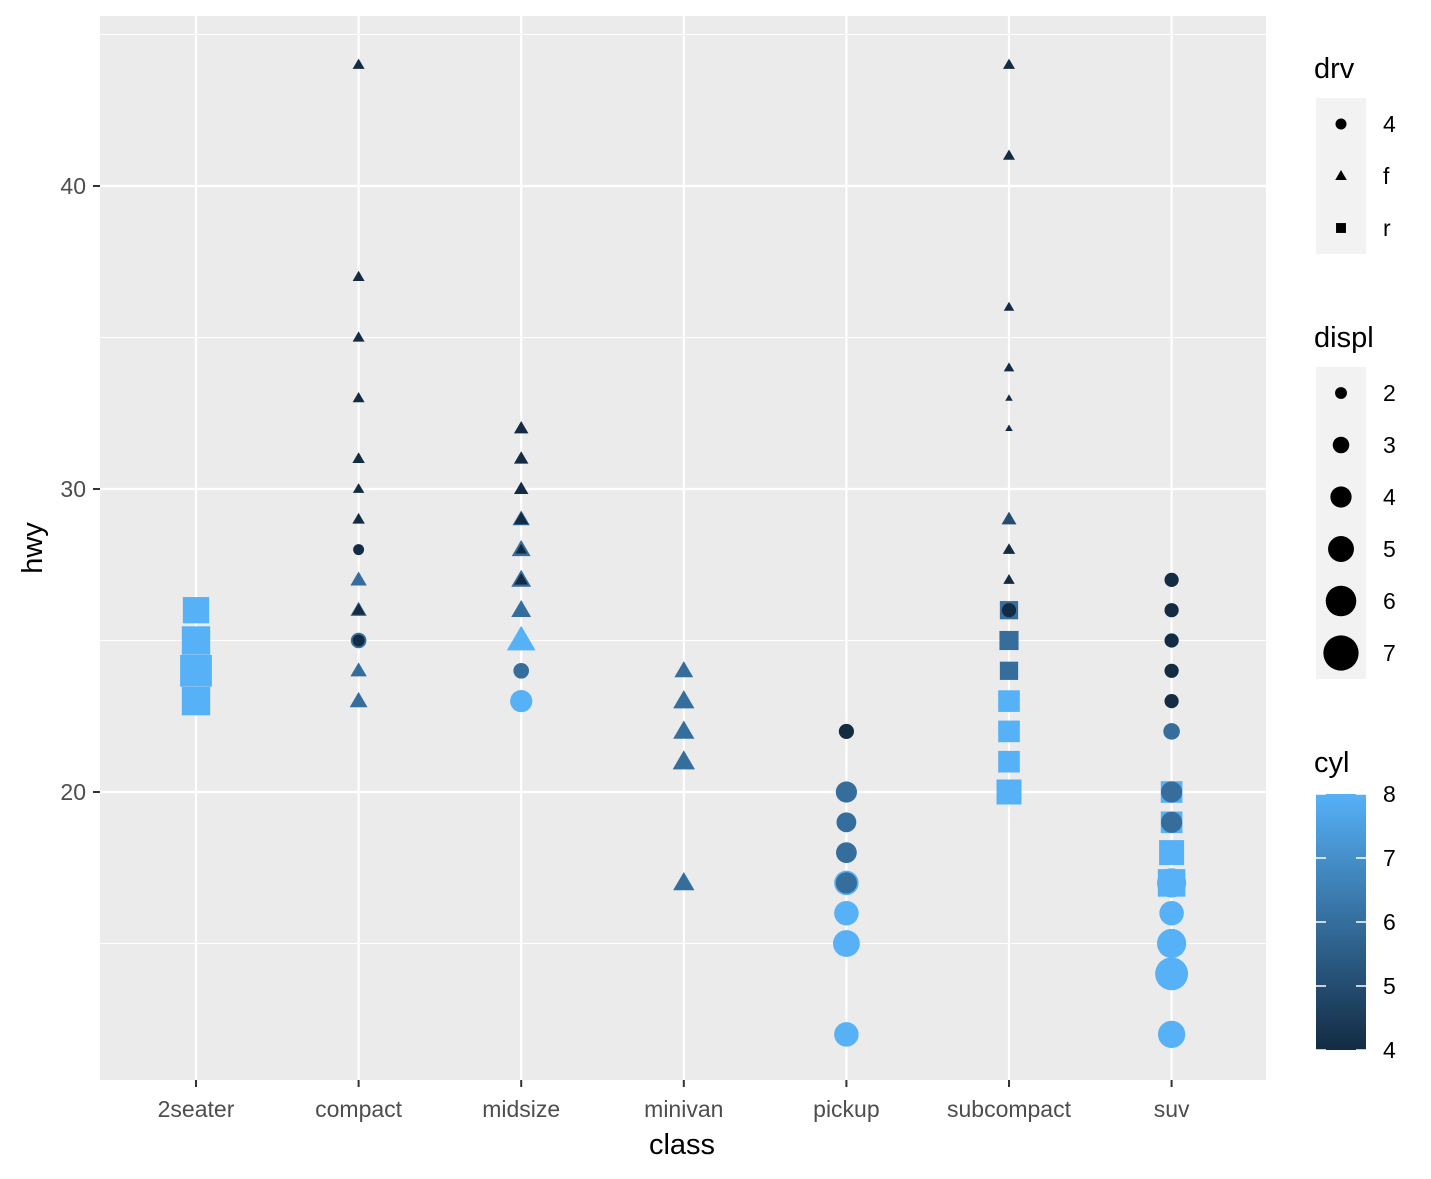  I want to click on legend-label-drv: 4, so click(1389, 124).